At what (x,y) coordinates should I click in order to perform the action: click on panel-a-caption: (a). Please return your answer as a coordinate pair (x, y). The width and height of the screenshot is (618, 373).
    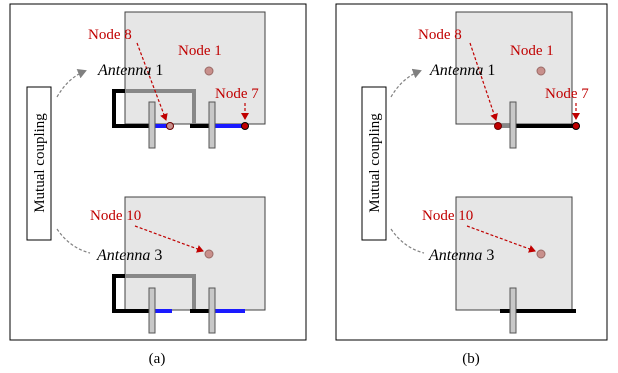
    Looking at the image, I should click on (157, 359).